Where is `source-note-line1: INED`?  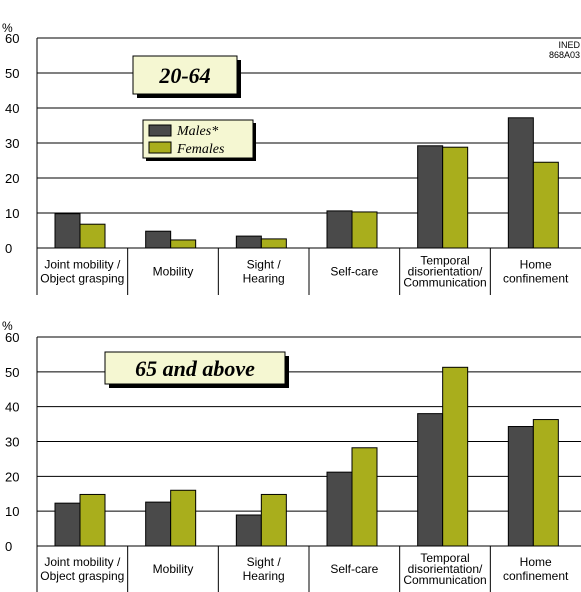
source-note-line1: INED is located at coordinates (569, 45).